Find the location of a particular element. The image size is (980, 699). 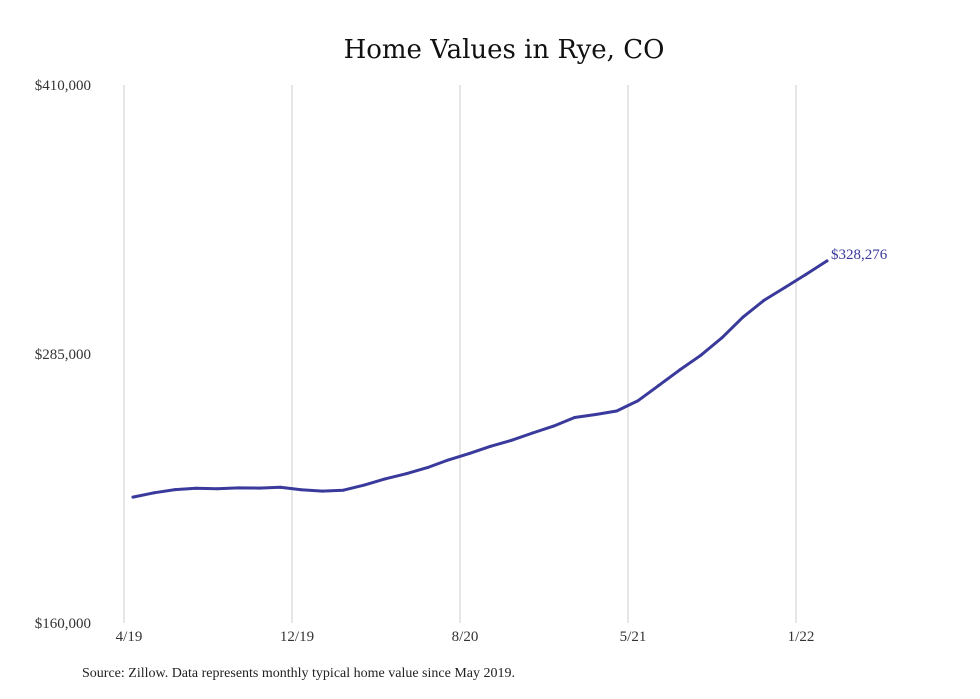

x-tick-label: 12/19 is located at coordinates (297, 637).